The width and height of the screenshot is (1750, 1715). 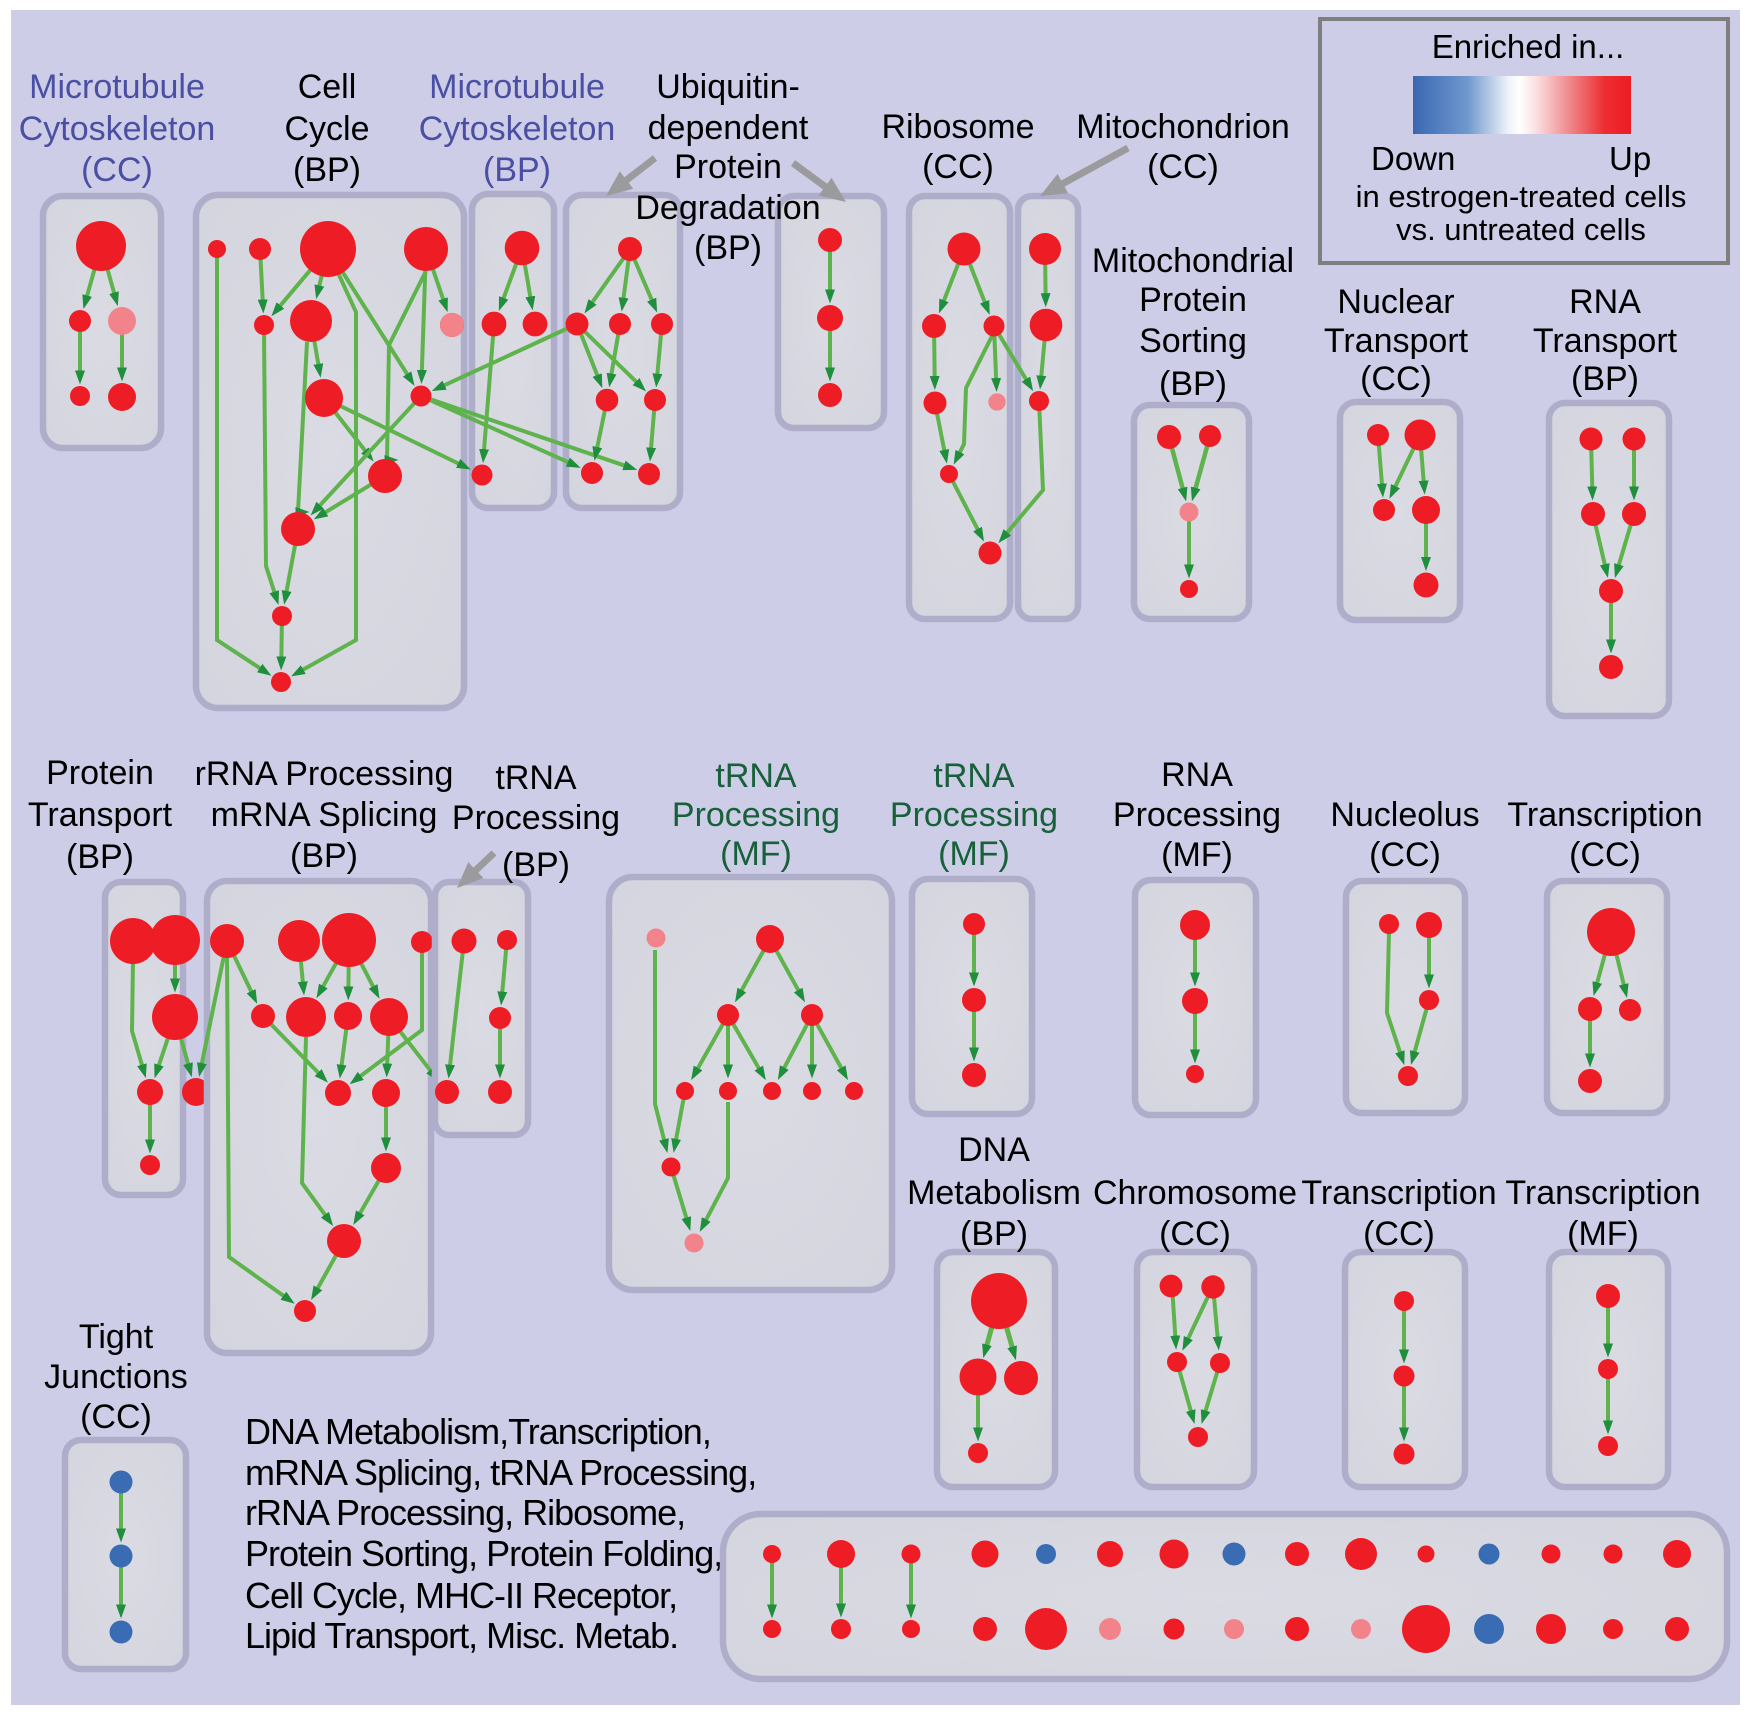 I want to click on svg-text: Ribosome, so click(x=957, y=127).